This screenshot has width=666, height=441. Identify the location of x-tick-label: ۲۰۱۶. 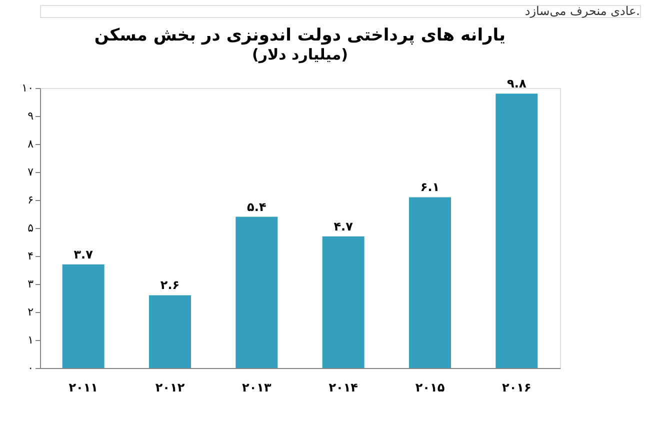
(517, 387).